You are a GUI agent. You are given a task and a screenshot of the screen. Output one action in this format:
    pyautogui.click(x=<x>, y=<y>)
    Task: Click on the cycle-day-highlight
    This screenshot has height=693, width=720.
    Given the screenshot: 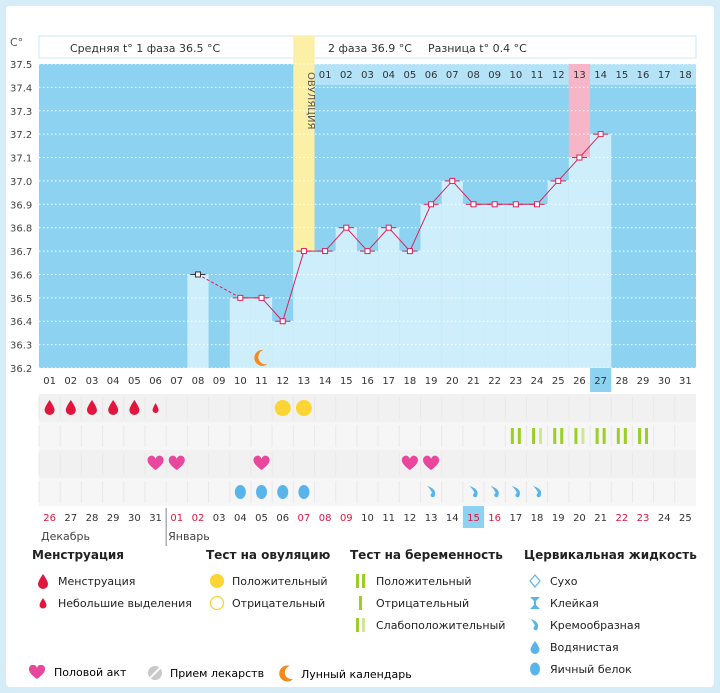 What is the action you would take?
    pyautogui.click(x=579, y=74)
    